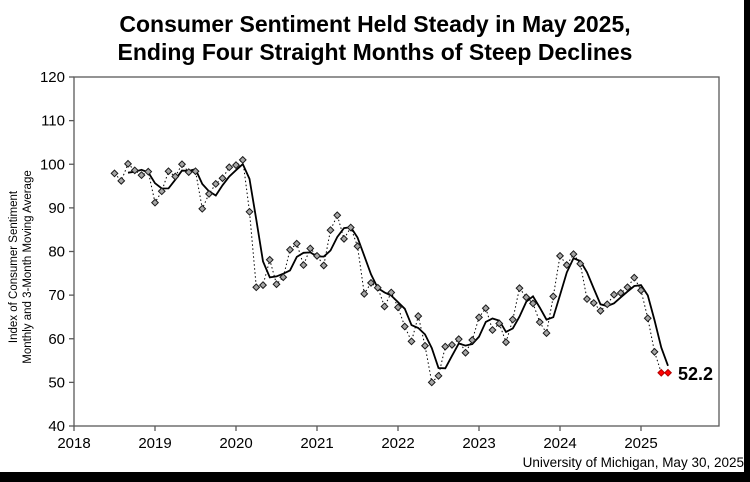 This screenshot has height=482, width=750. What do you see at coordinates (375, 477) in the screenshot?
I see `bottom-bar` at bounding box center [375, 477].